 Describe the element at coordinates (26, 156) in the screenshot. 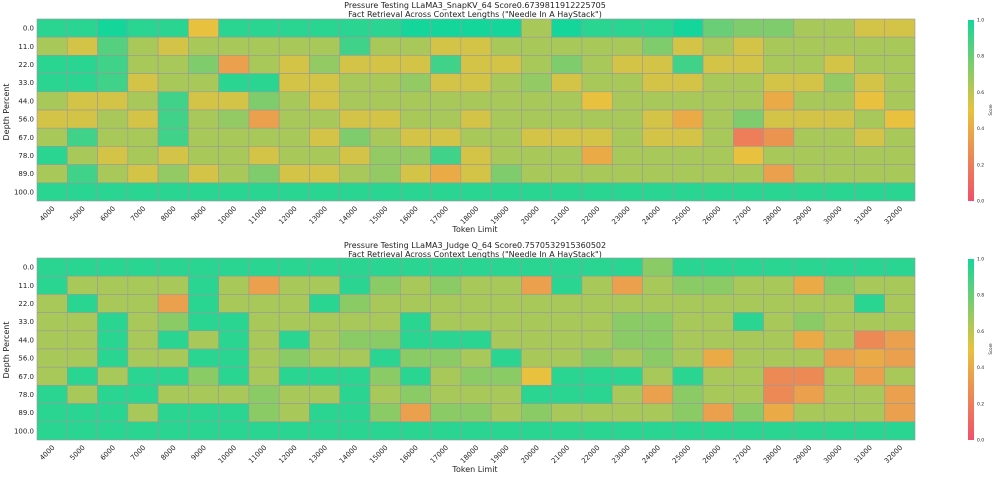

I see `y-tick-label: 78.0` at that location.